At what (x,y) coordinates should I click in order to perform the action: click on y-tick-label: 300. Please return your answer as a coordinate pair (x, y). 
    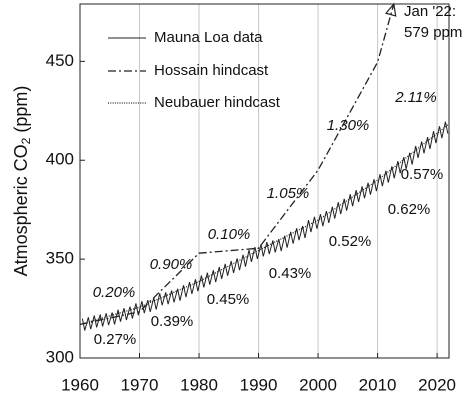
    Looking at the image, I should click on (60, 356).